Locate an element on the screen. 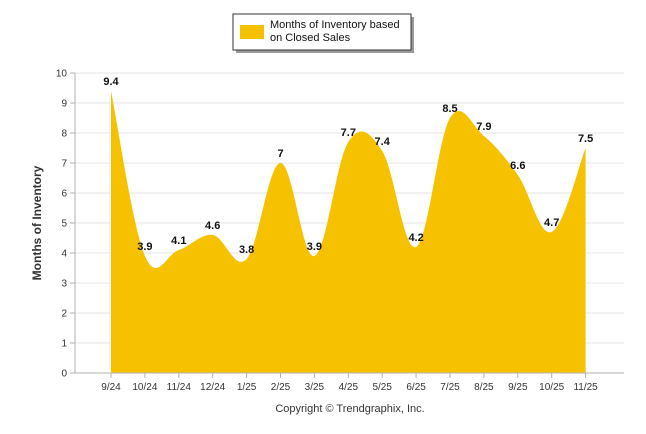  y-tick-label: 10 is located at coordinates (62, 74).